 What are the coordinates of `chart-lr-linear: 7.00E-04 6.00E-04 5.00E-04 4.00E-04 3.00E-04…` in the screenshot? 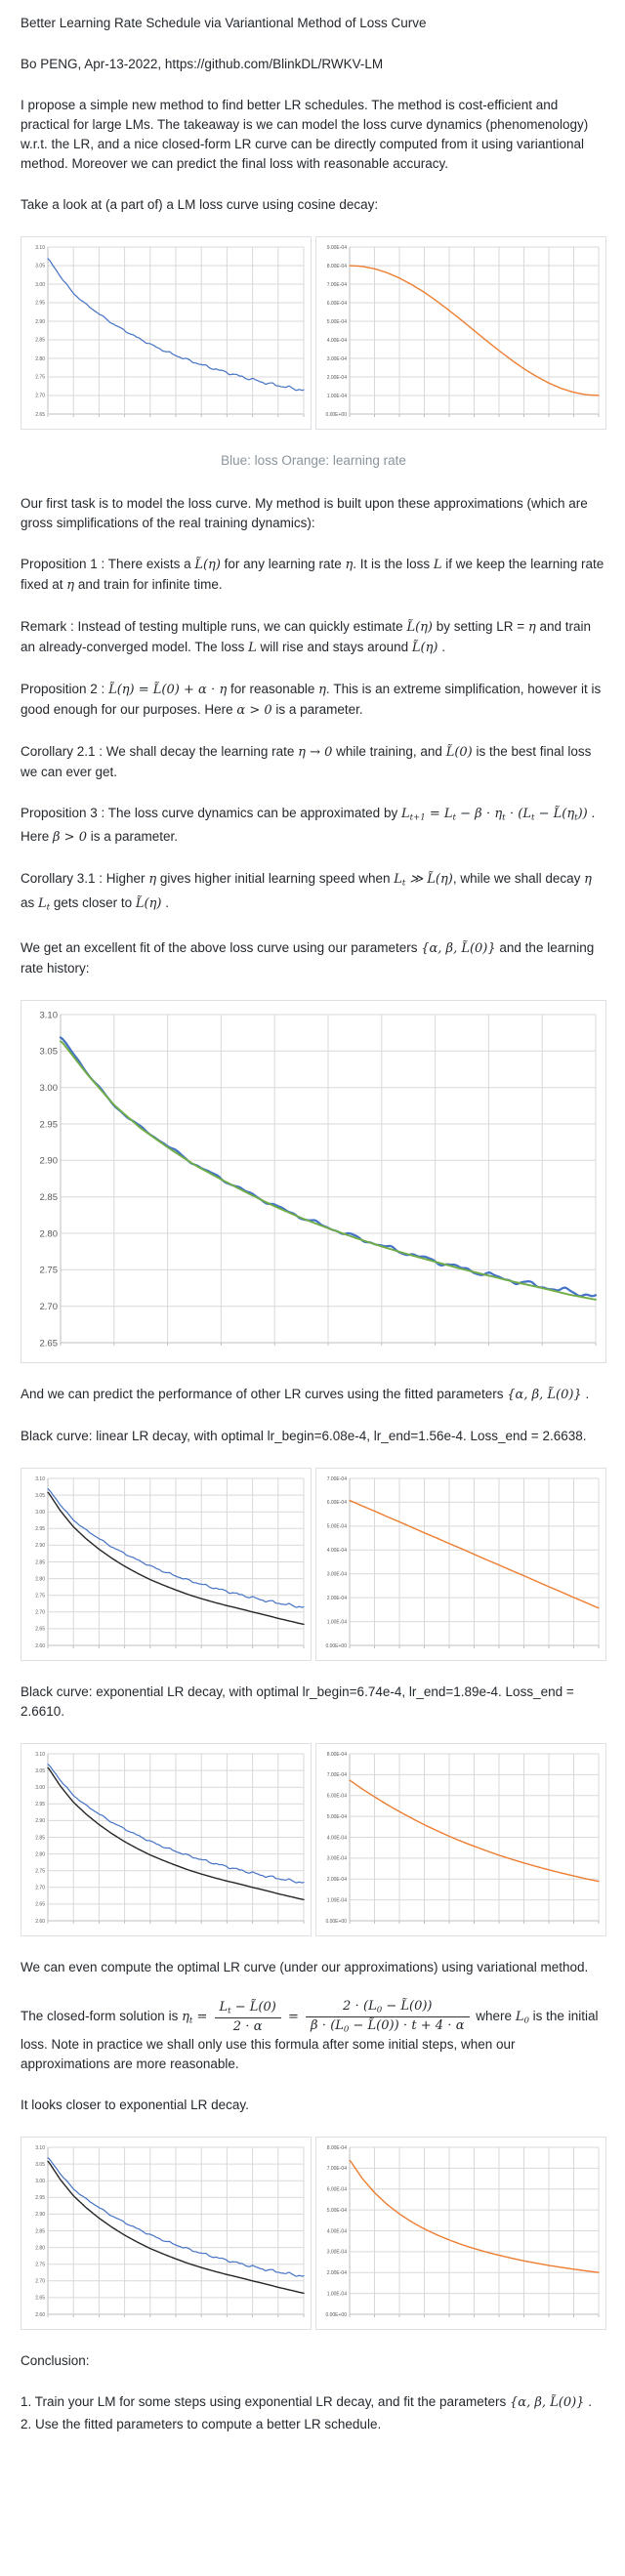 It's located at (460, 1565).